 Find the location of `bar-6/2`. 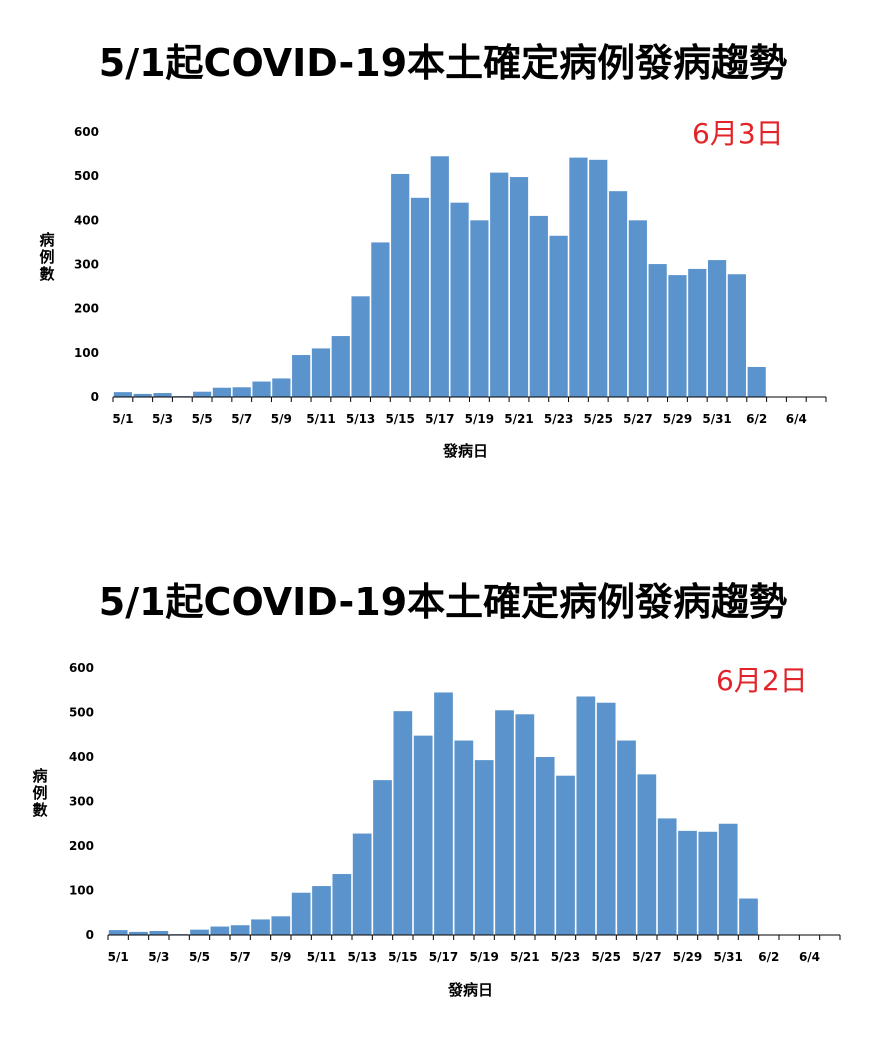

bar-6/2 is located at coordinates (756, 381).